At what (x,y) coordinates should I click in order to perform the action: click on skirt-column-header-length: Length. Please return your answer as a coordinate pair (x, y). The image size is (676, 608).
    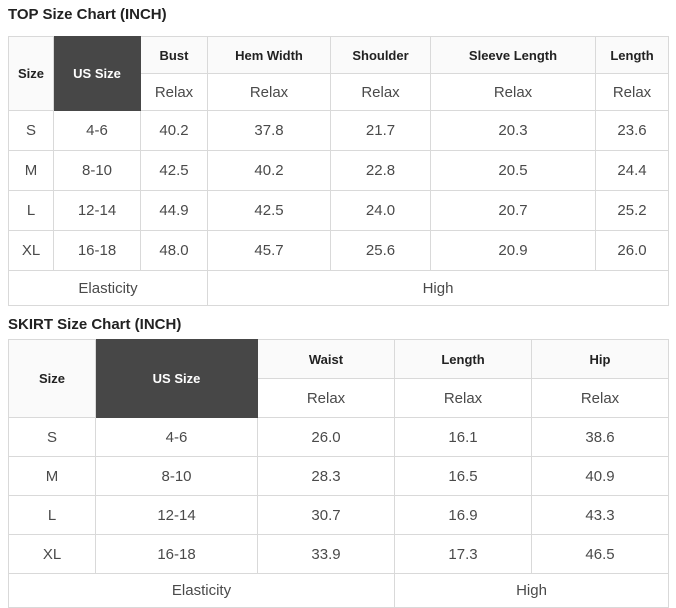
    Looking at the image, I should click on (463, 359).